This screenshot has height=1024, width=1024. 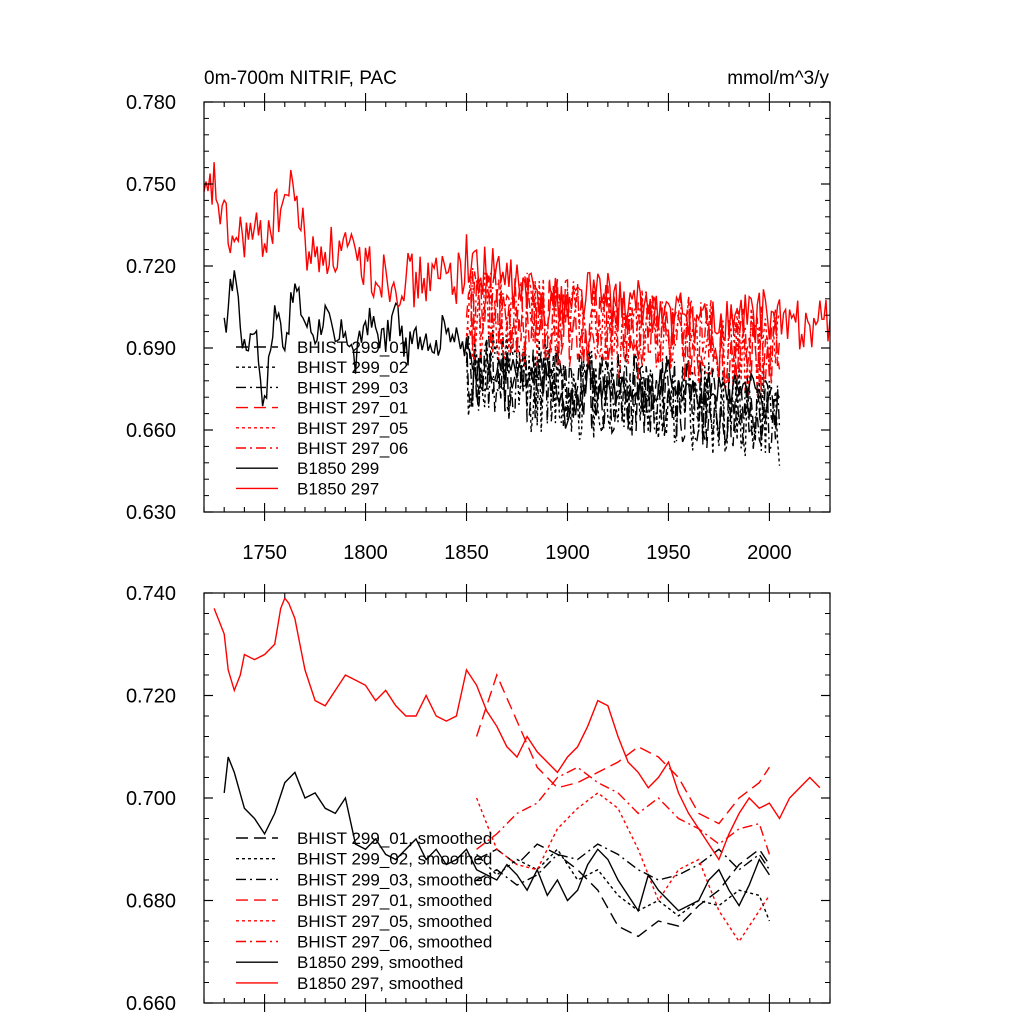 What do you see at coordinates (151, 902) in the screenshot?
I see `bottom-y-tick-label: 0.680` at bounding box center [151, 902].